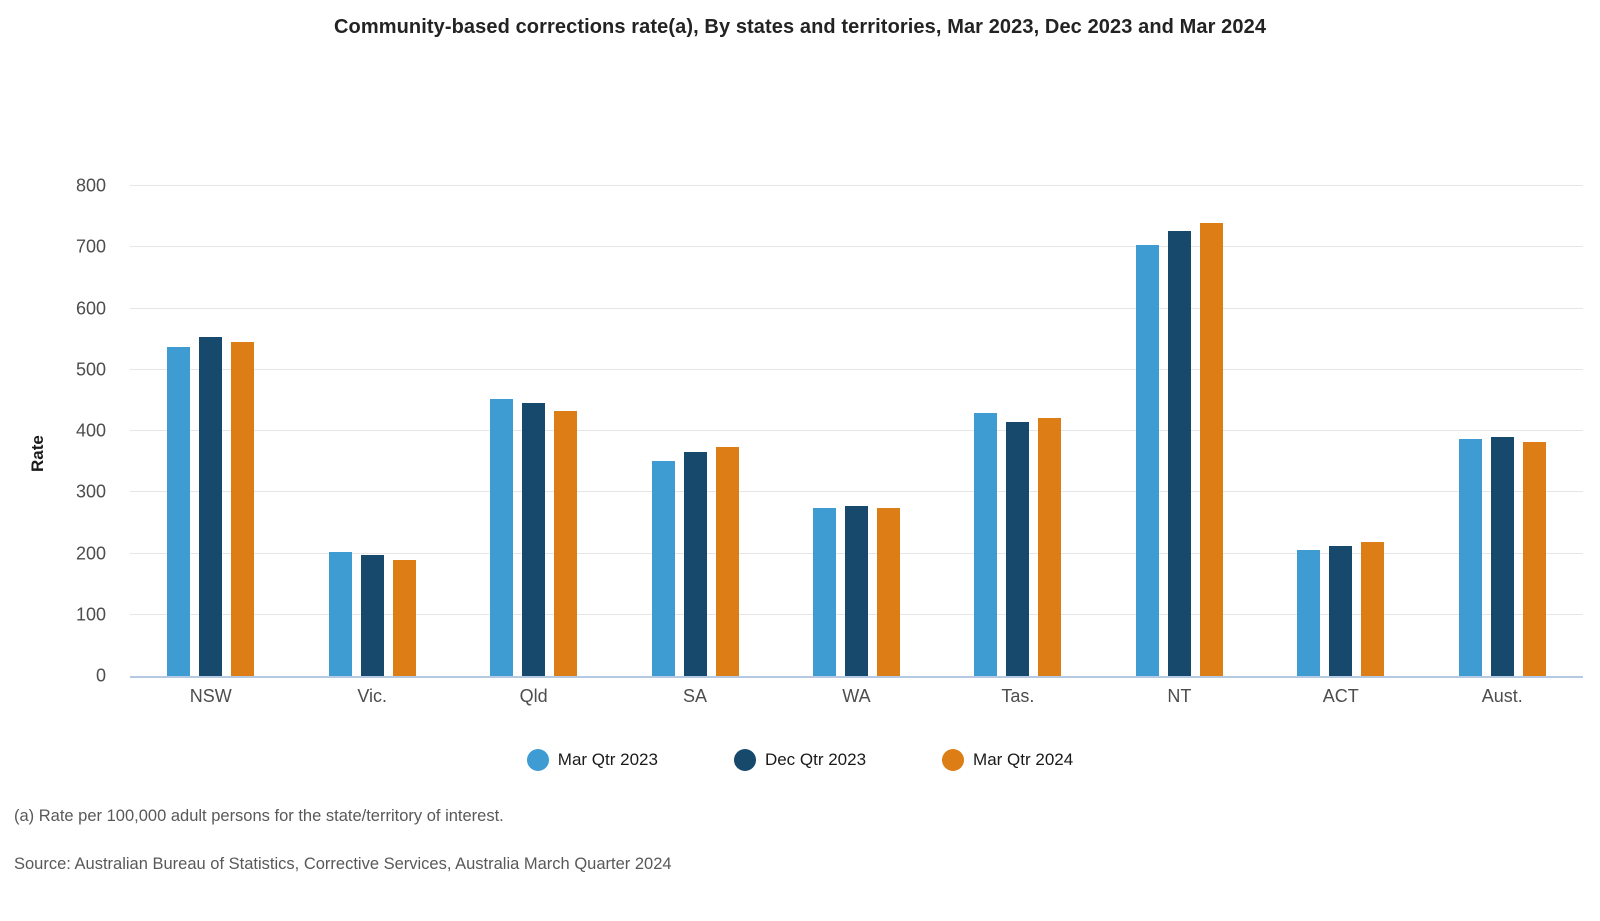 Image resolution: width=1600 pixels, height=921 pixels. What do you see at coordinates (1179, 696) in the screenshot?
I see `x-tick-label-nt: NT` at bounding box center [1179, 696].